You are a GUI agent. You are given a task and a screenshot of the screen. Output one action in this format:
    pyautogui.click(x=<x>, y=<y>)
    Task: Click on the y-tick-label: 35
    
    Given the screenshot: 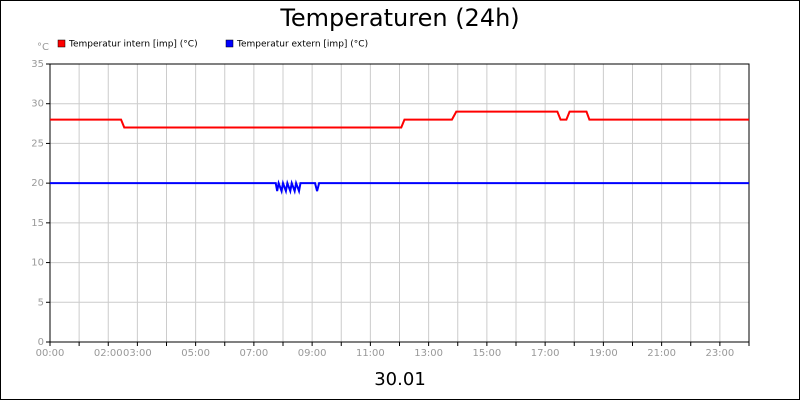 What is the action you would take?
    pyautogui.click(x=37, y=64)
    